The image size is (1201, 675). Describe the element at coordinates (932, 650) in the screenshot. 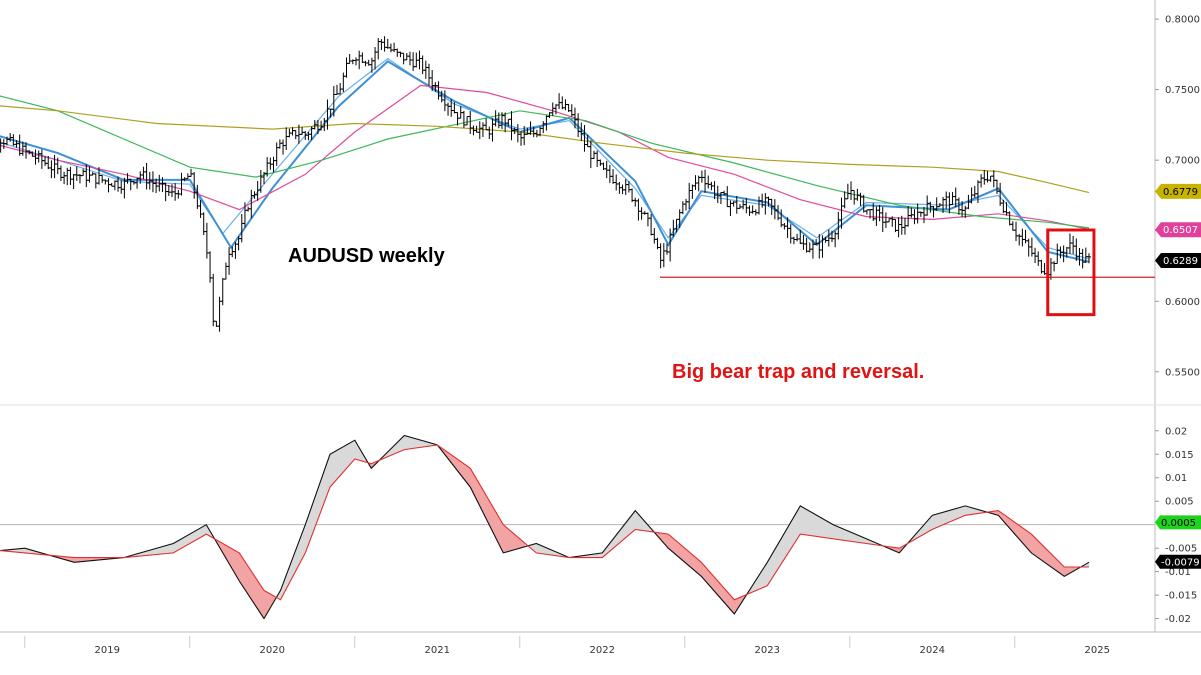

I see `year-label: 2024` at that location.